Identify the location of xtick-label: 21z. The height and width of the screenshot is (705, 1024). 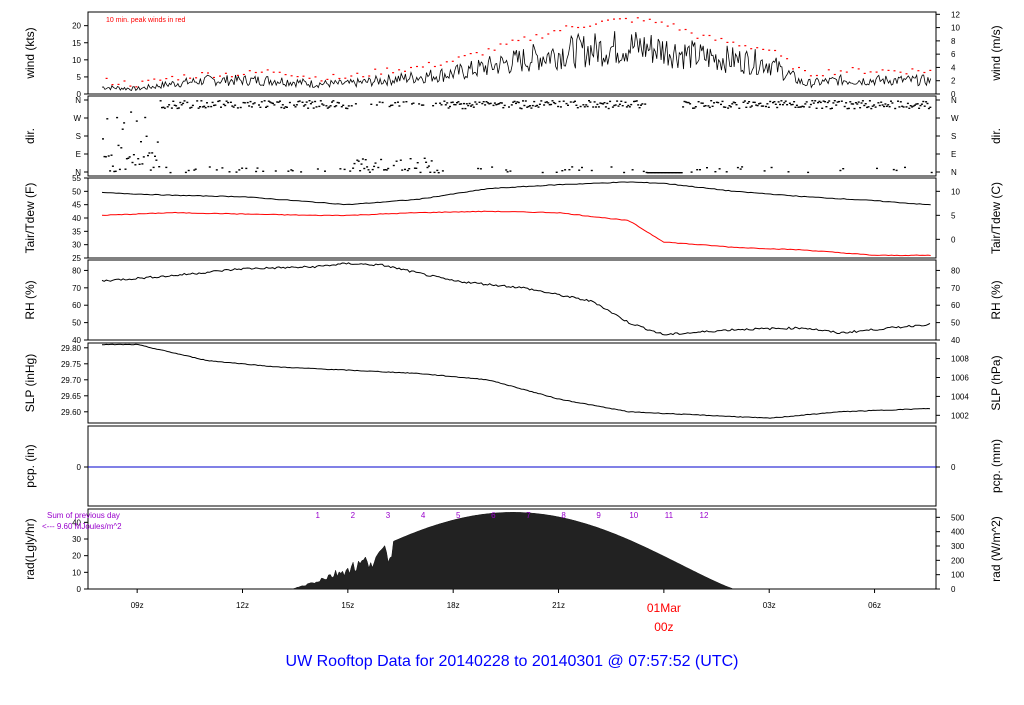
(558, 605).